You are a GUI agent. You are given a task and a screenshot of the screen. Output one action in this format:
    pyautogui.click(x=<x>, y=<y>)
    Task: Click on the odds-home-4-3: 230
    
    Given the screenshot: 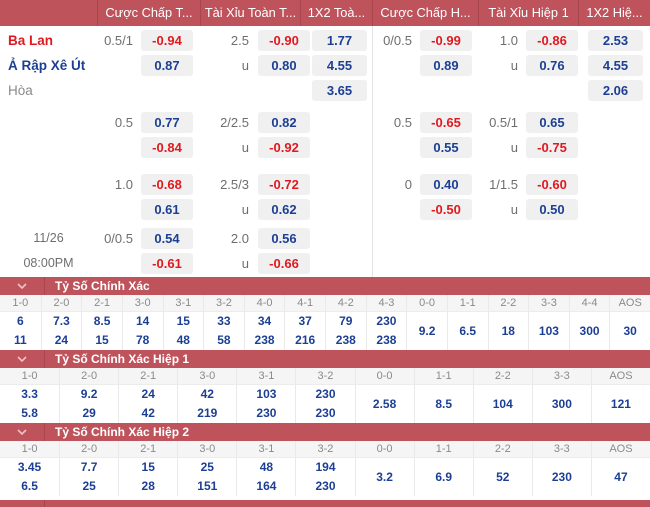 What is the action you would take?
    pyautogui.click(x=386, y=321)
    